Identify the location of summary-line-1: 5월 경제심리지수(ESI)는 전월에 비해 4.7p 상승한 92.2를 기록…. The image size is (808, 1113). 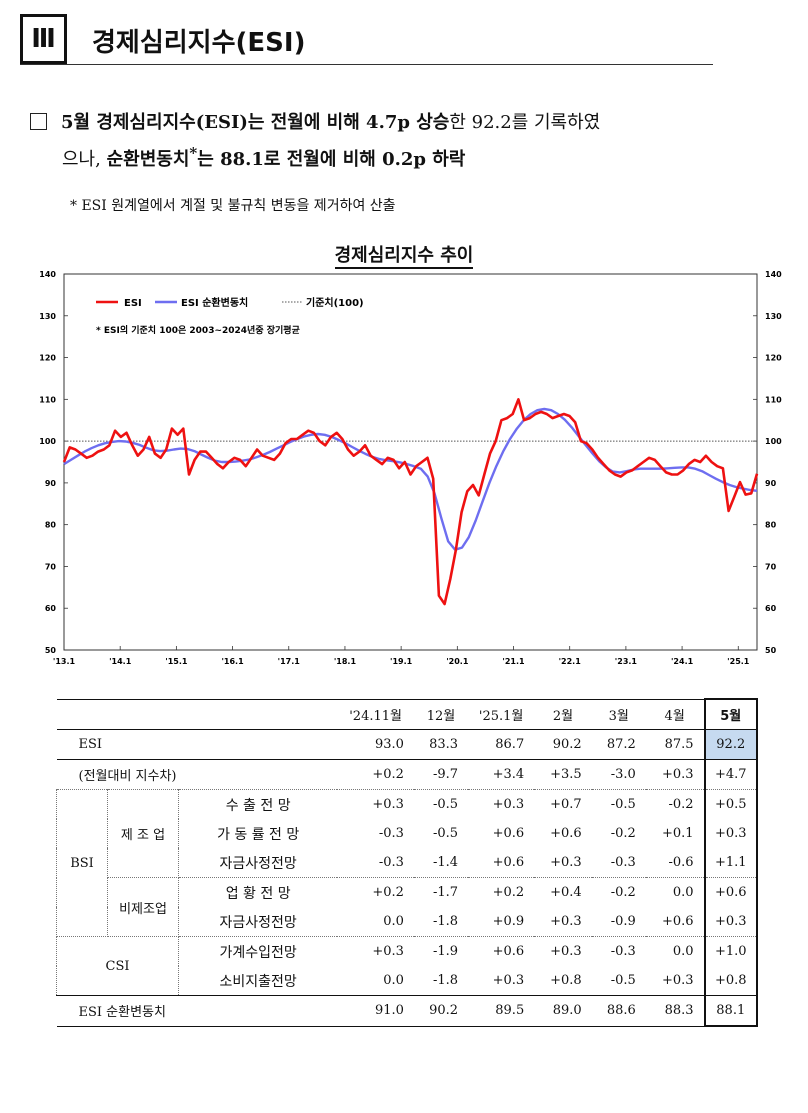
(315, 121).